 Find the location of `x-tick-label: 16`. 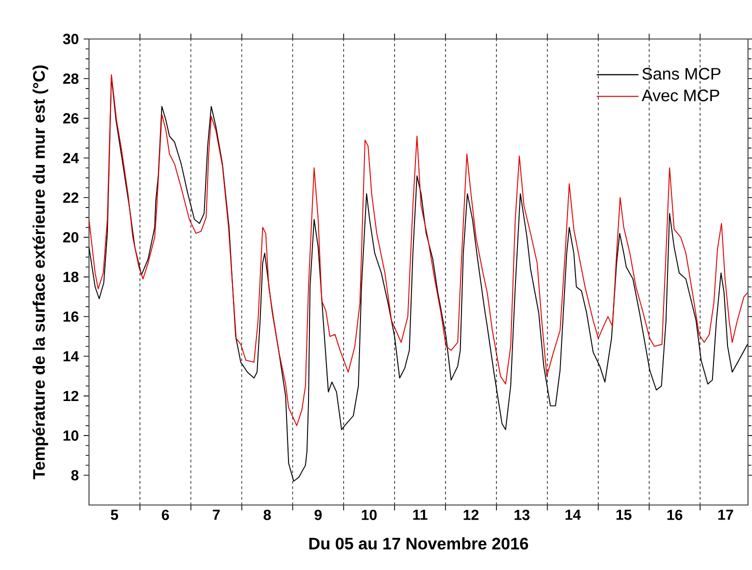

x-tick-label: 16 is located at coordinates (674, 515).